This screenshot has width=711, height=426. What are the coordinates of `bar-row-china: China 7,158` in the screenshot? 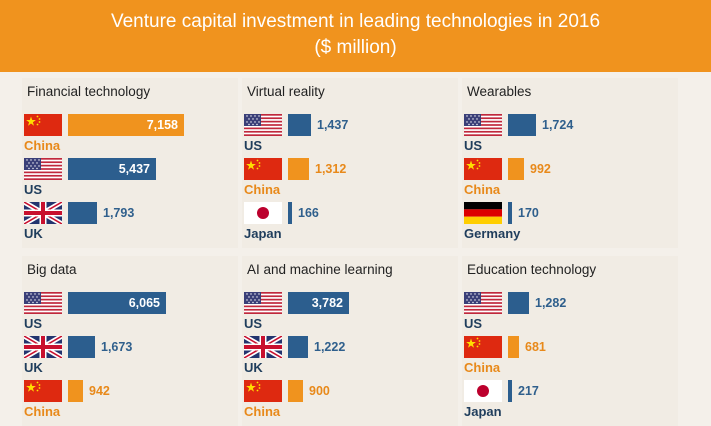 It's located at (130, 136).